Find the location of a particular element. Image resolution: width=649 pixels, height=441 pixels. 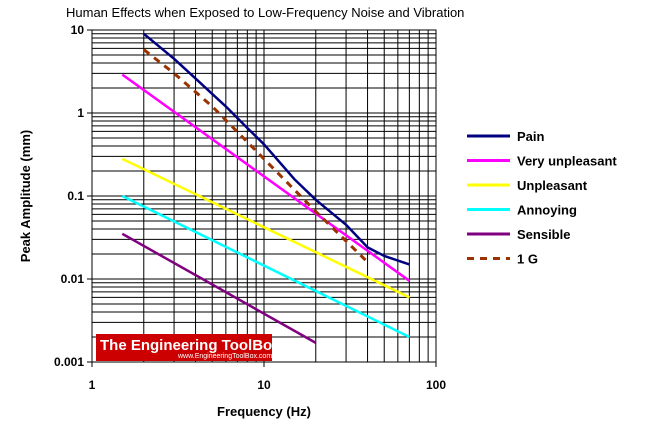

legend-label-unpleasant: Unpleasant is located at coordinates (552, 185).